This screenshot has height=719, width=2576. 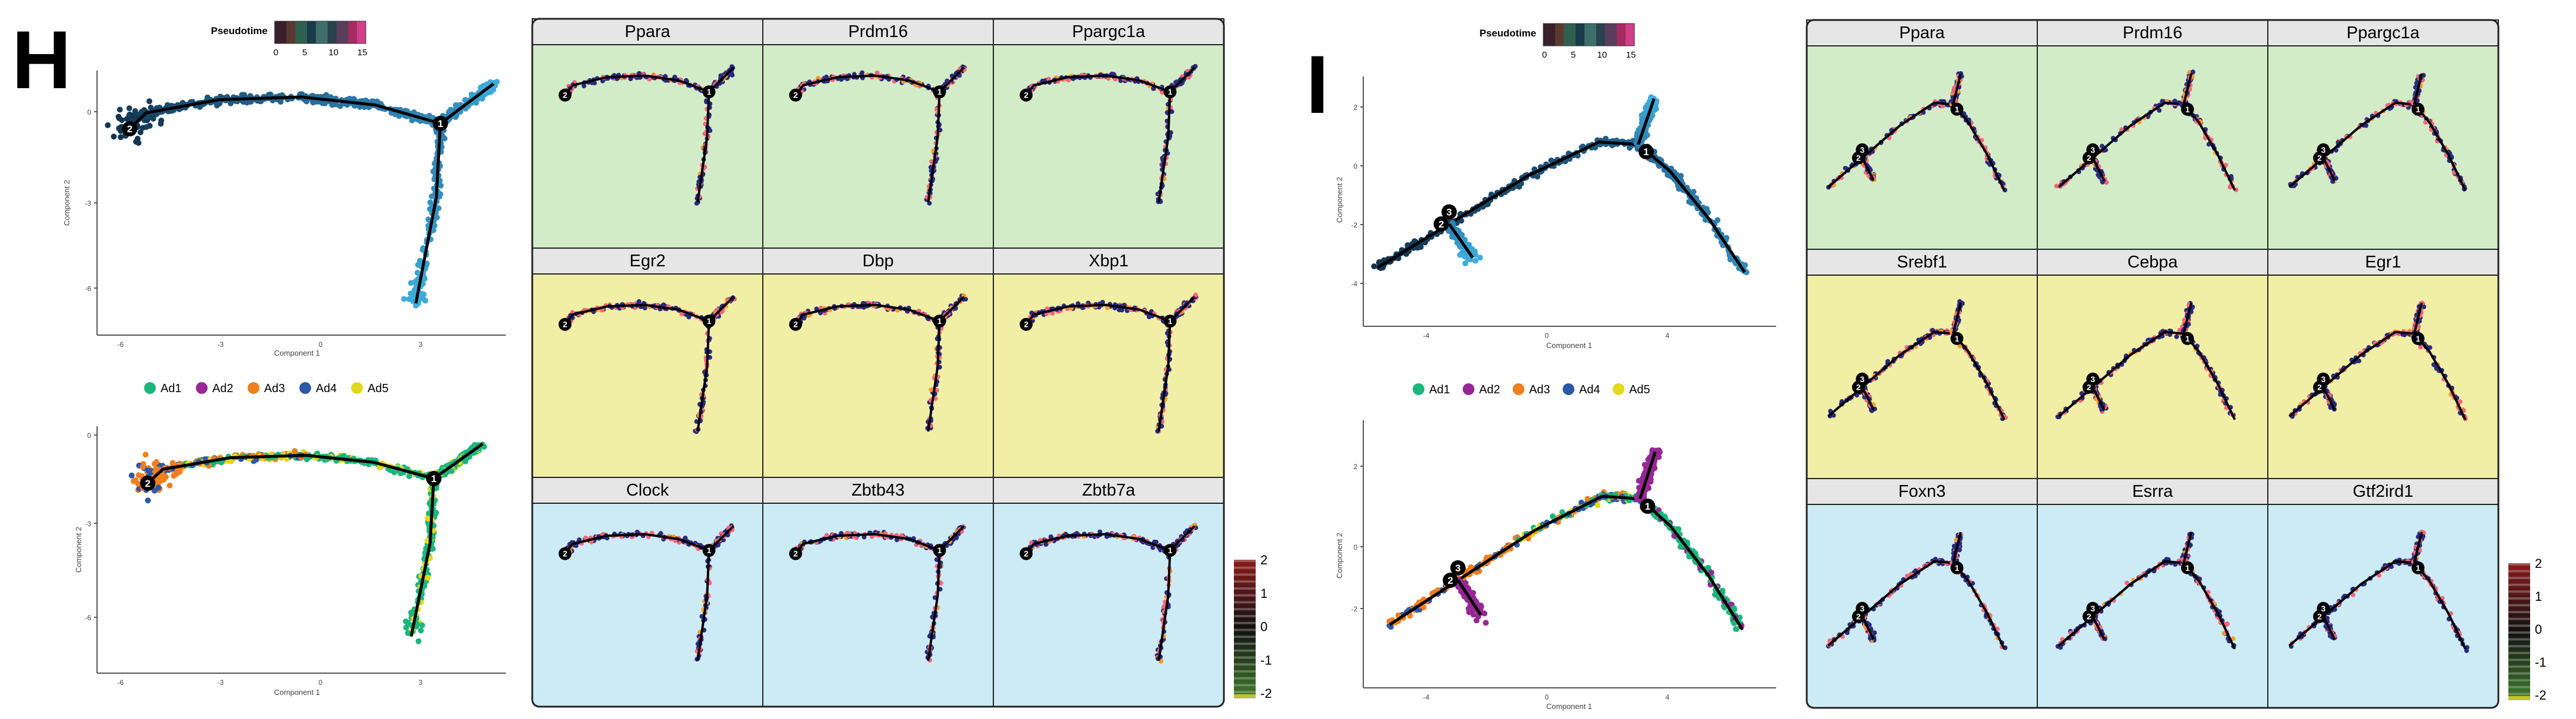 What do you see at coordinates (334, 53) in the screenshot?
I see `pseudotime-tick: 10` at bounding box center [334, 53].